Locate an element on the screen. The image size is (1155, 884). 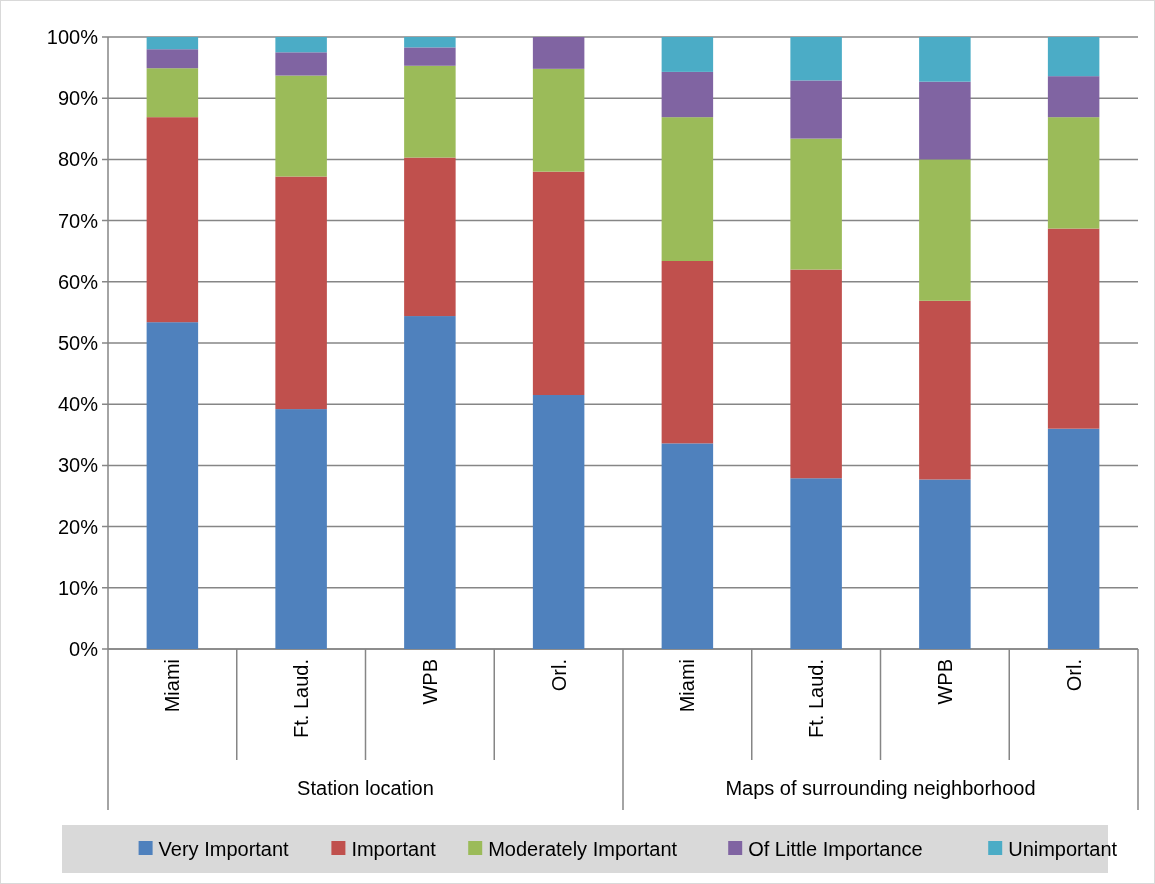
y-tick-label: 20% is located at coordinates (78, 526).